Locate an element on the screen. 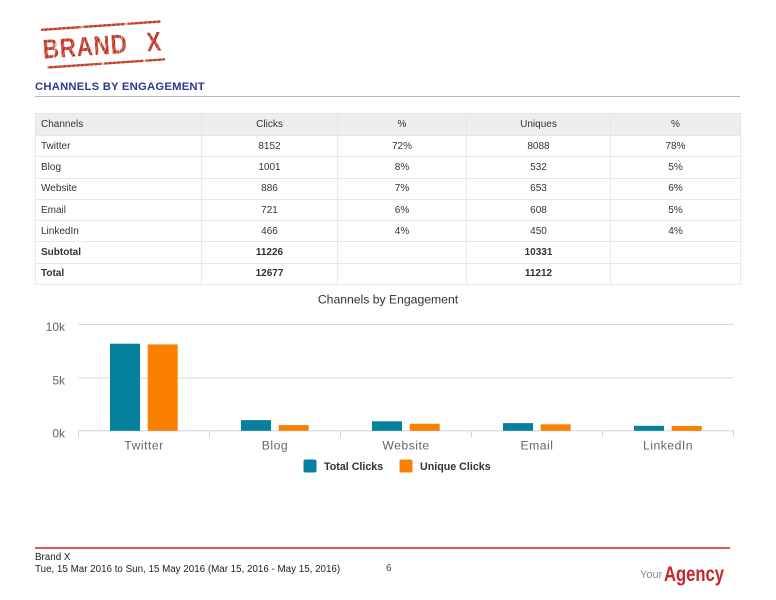  svg-text: Agency is located at coordinates (694, 574).